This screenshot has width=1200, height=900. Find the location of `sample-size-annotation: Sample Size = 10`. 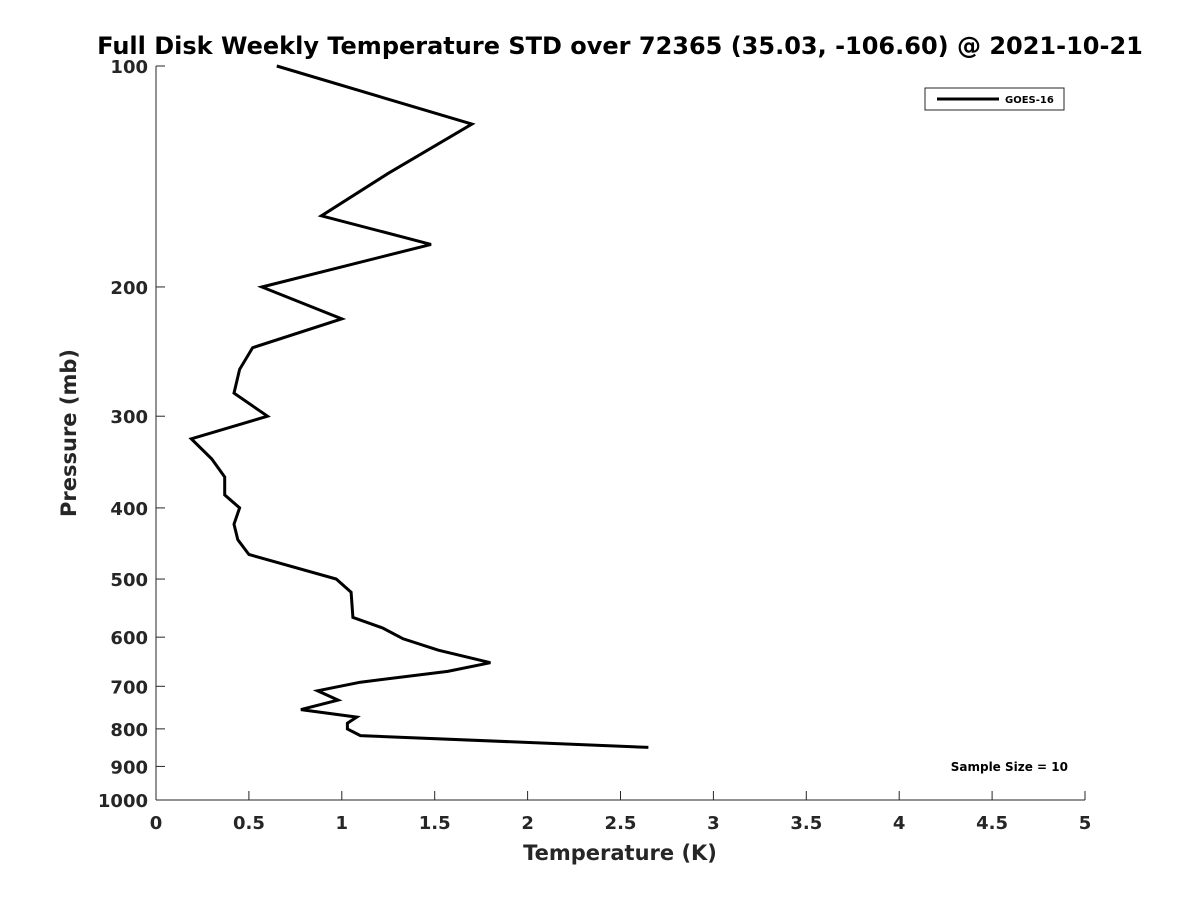

sample-size-annotation: Sample Size = 10 is located at coordinates (1009, 767).